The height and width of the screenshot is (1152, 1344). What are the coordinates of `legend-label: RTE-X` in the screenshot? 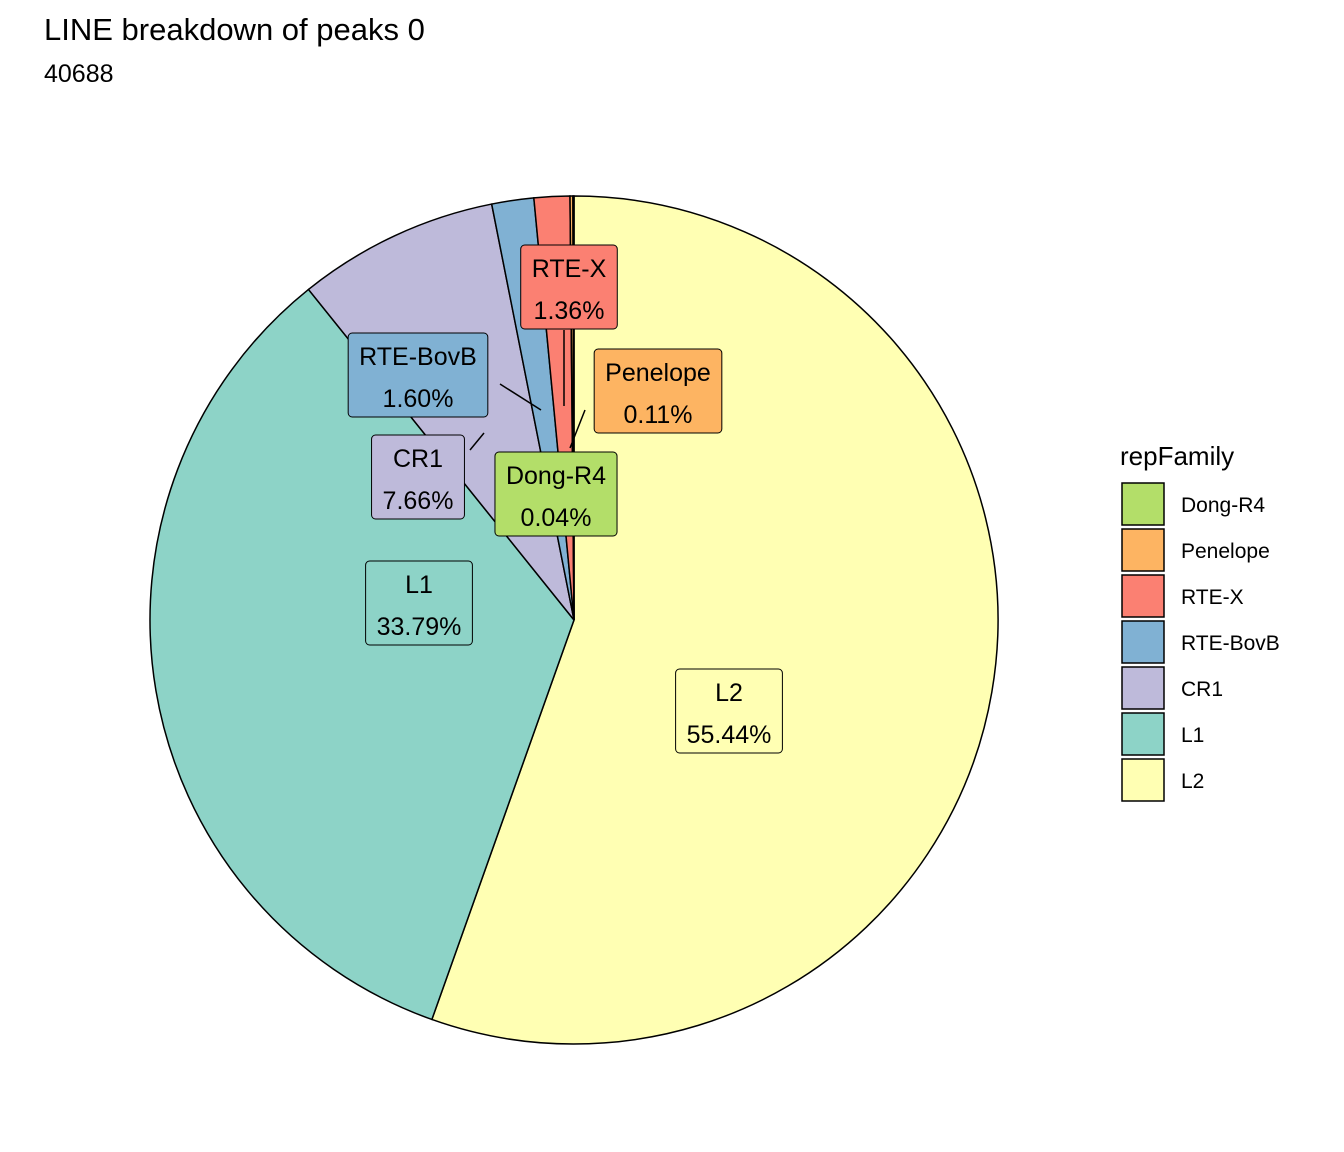 It's located at (1212, 597).